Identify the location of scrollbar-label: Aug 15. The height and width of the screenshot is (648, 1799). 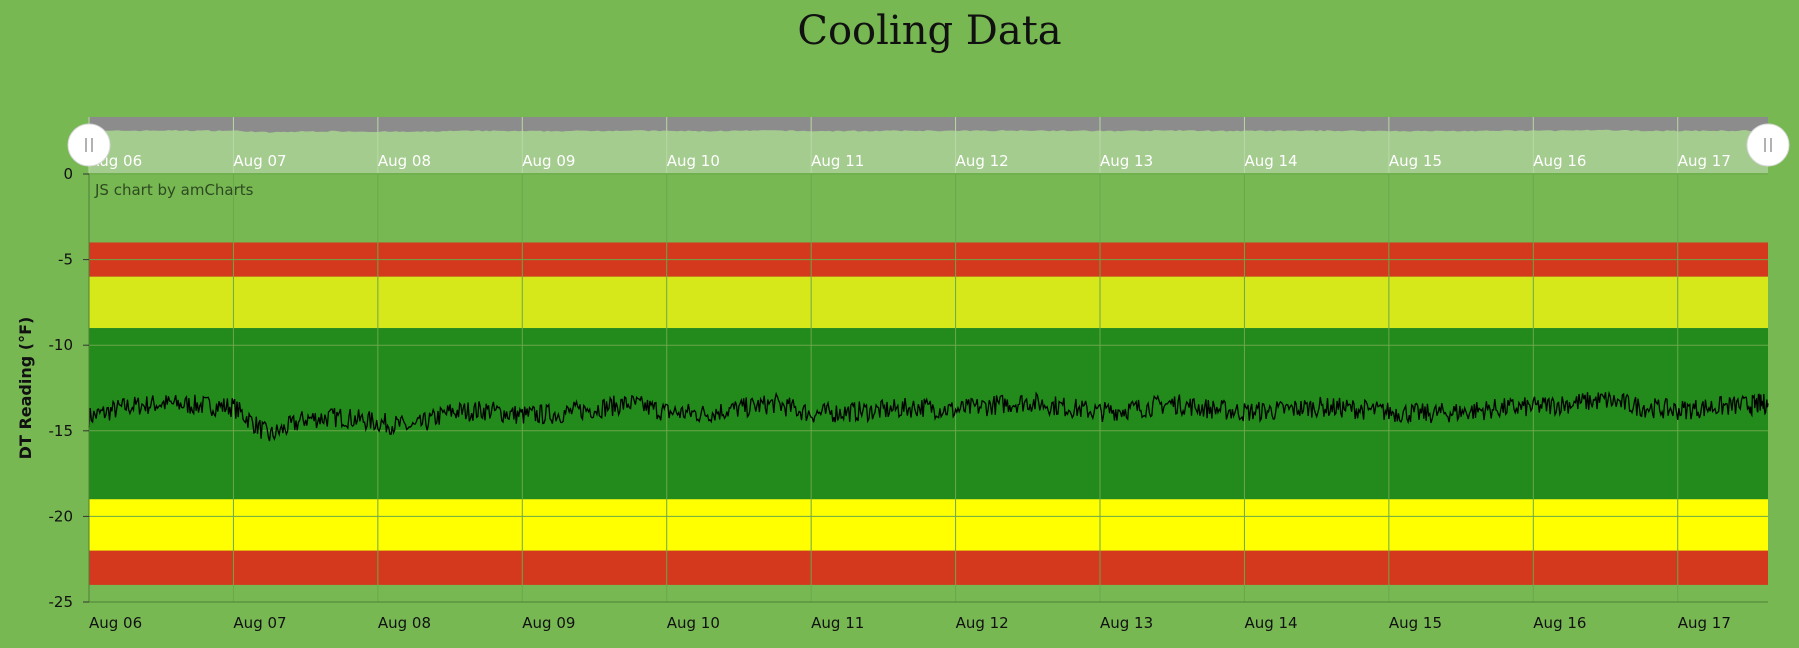
(1415, 161).